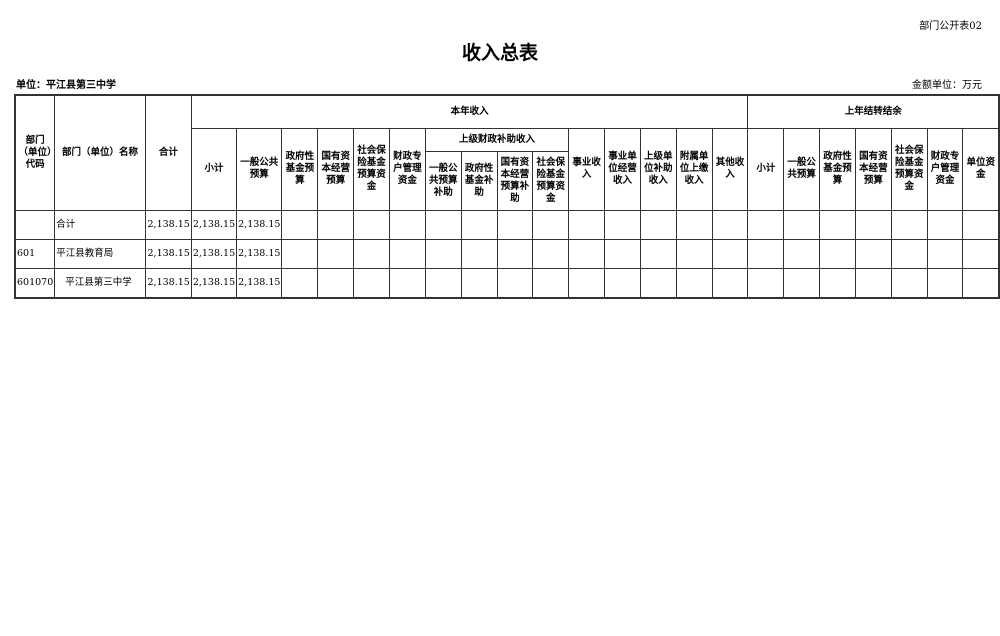 Image resolution: width=1000 pixels, height=636 pixels. Describe the element at coordinates (469, 111) in the screenshot. I see `header-current-year: 本年收入` at that location.